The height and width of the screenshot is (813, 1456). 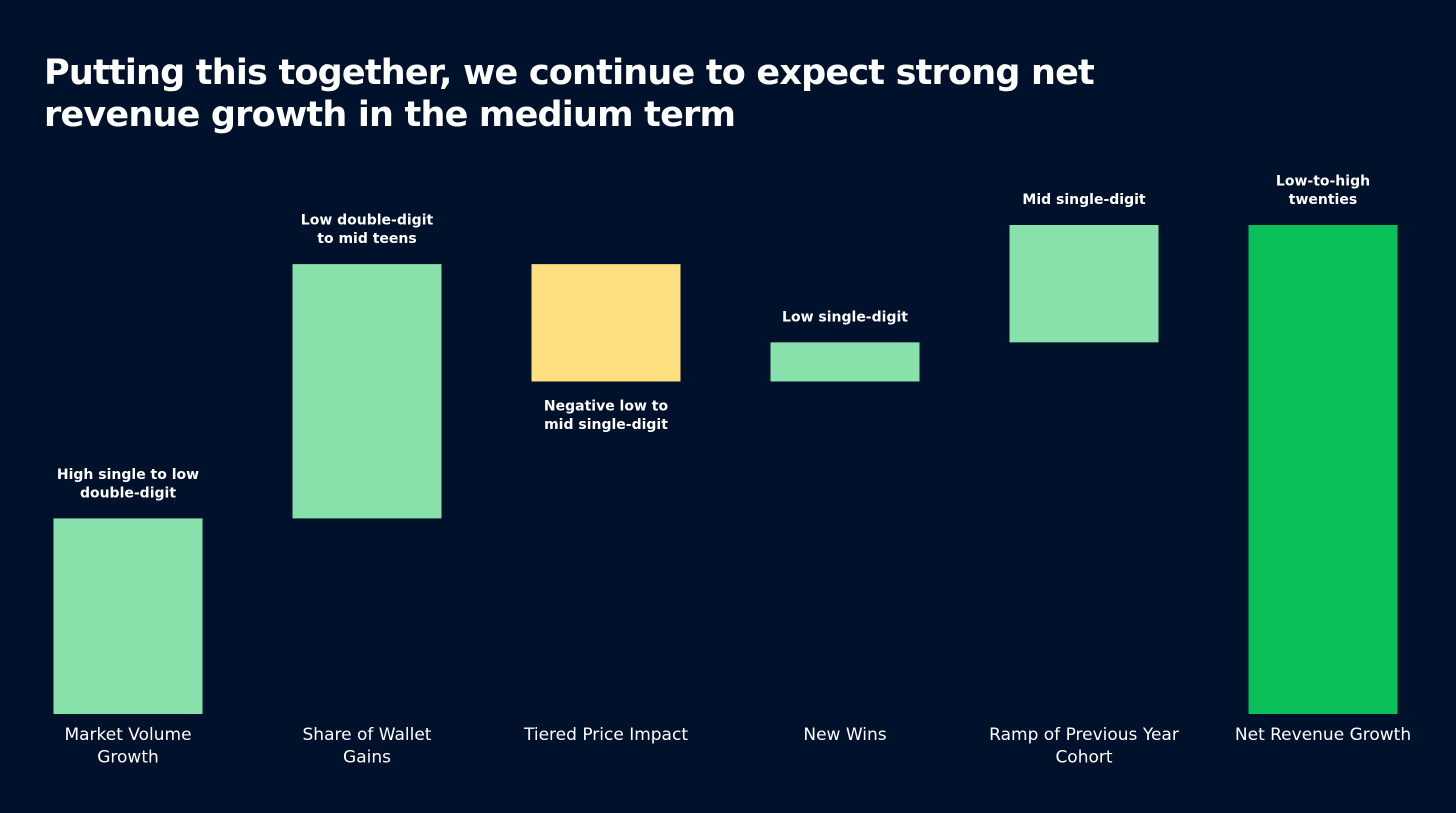 I want to click on bar-value-label-4: Low single-digit, so click(x=845, y=317).